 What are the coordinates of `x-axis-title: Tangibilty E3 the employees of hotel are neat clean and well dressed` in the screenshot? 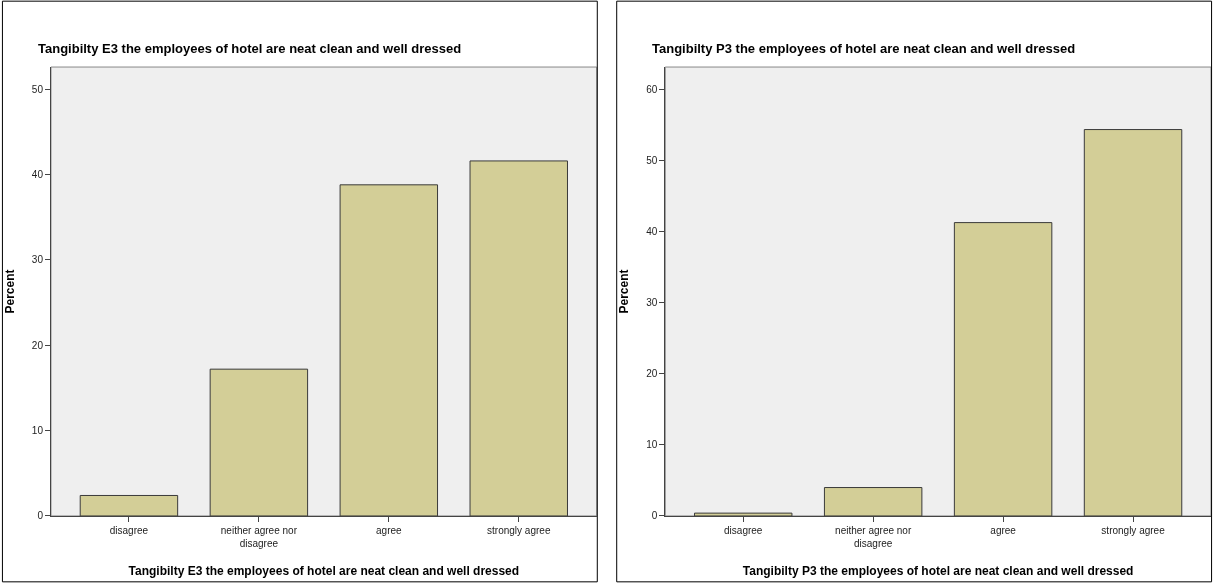 It's located at (324, 570).